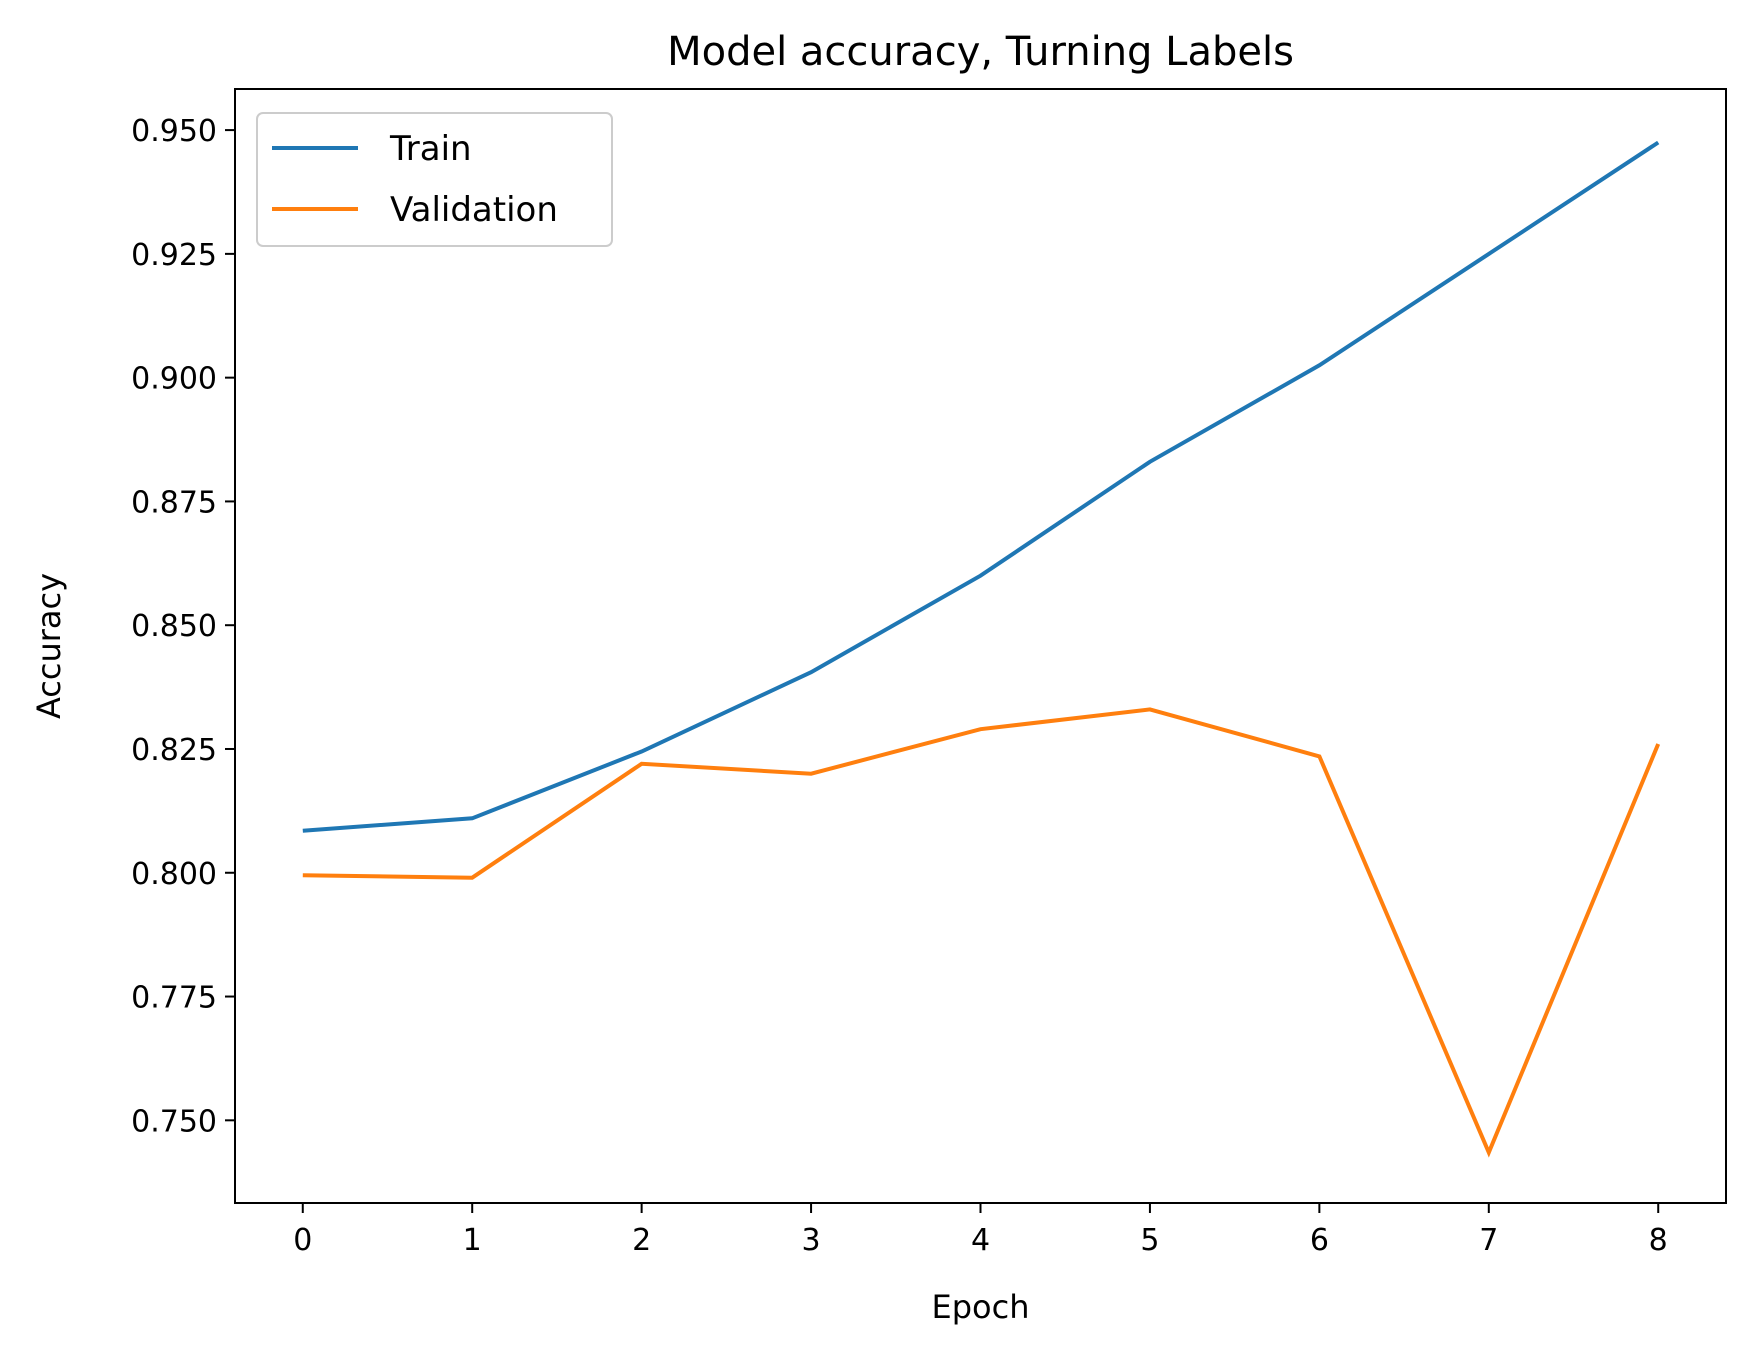 The width and height of the screenshot is (1753, 1357). I want to click on y-tick-label: 0.825, so click(174, 750).